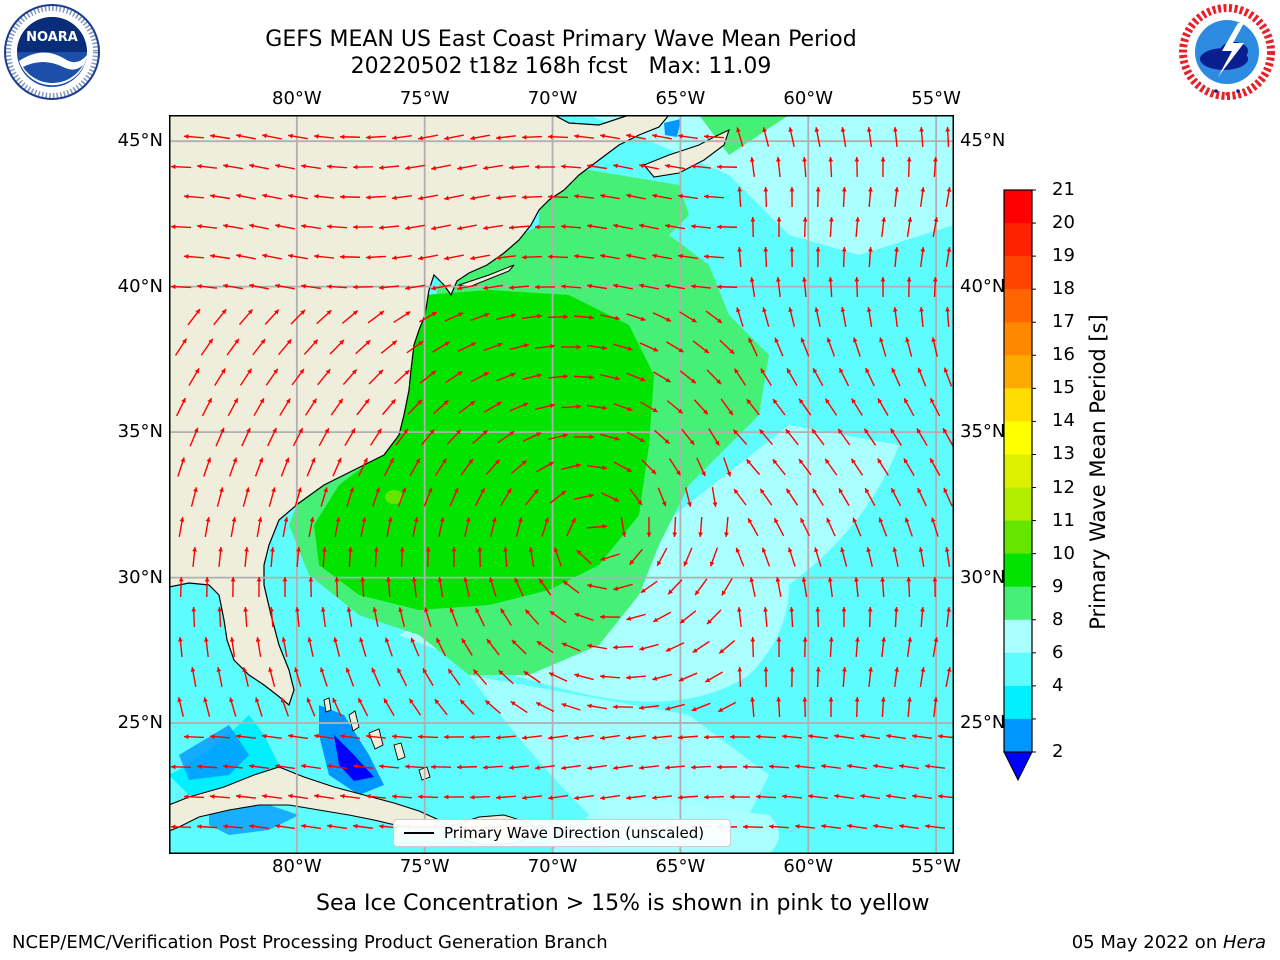  Describe the element at coordinates (1018, 471) in the screenshot. I see `colorbar-frame` at that location.